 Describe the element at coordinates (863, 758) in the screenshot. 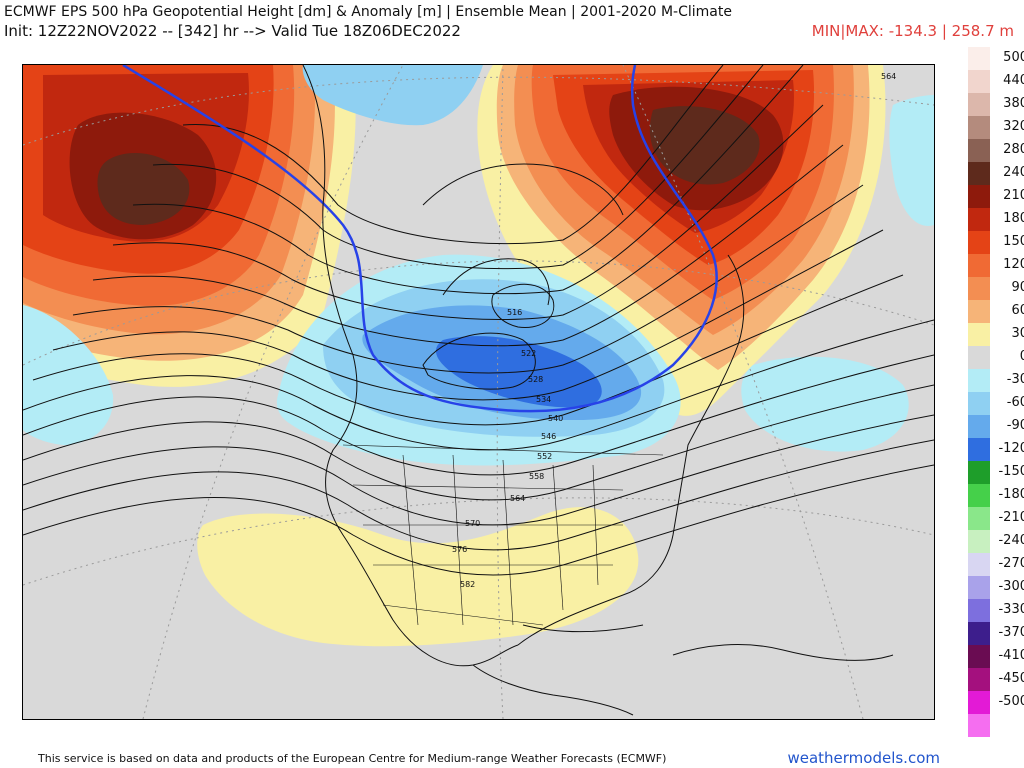

I see `brand-link: weathermodels.com` at that location.